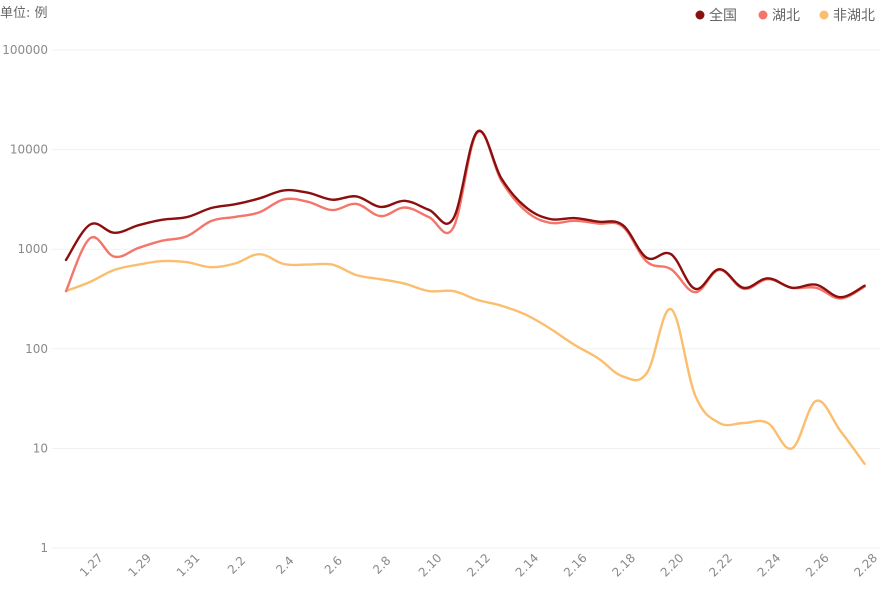 The height and width of the screenshot is (607, 895). I want to click on legend-label: 非湖北, so click(854, 16).